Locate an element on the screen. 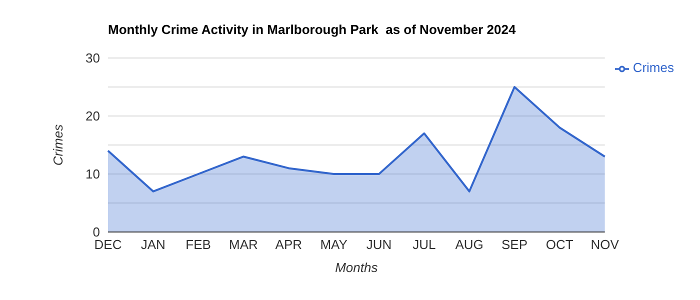 The width and height of the screenshot is (700, 300). x-tick-label: APR is located at coordinates (288, 244).